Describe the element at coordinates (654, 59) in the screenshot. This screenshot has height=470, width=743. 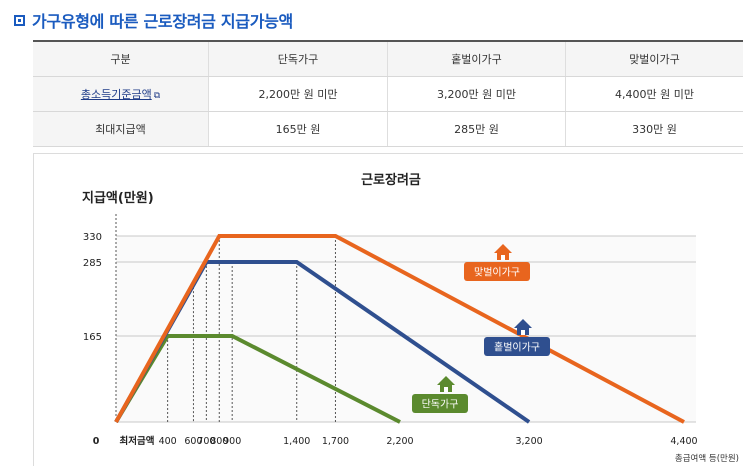
I see `header-dual-earner: 맞벌이가구` at that location.